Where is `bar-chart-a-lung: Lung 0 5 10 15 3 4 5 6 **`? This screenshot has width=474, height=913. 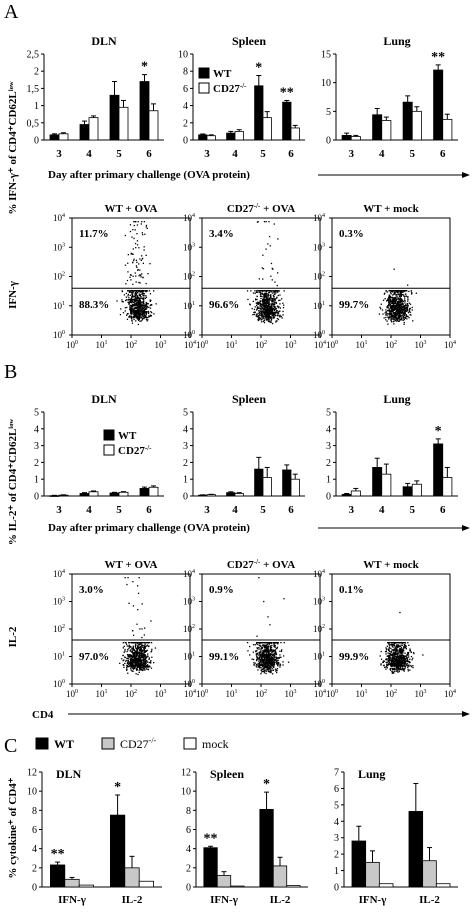 bar-chart-a-lung: Lung 0 5 10 15 3 4 5 6 ** is located at coordinates (389, 97).